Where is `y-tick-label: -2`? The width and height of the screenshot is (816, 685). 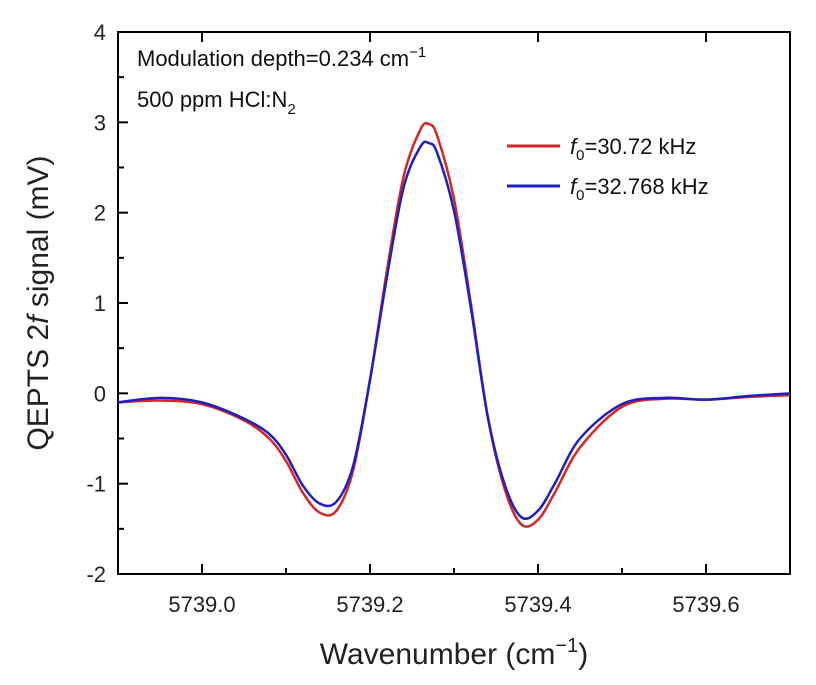
y-tick-label: -2 is located at coordinates (96, 574).